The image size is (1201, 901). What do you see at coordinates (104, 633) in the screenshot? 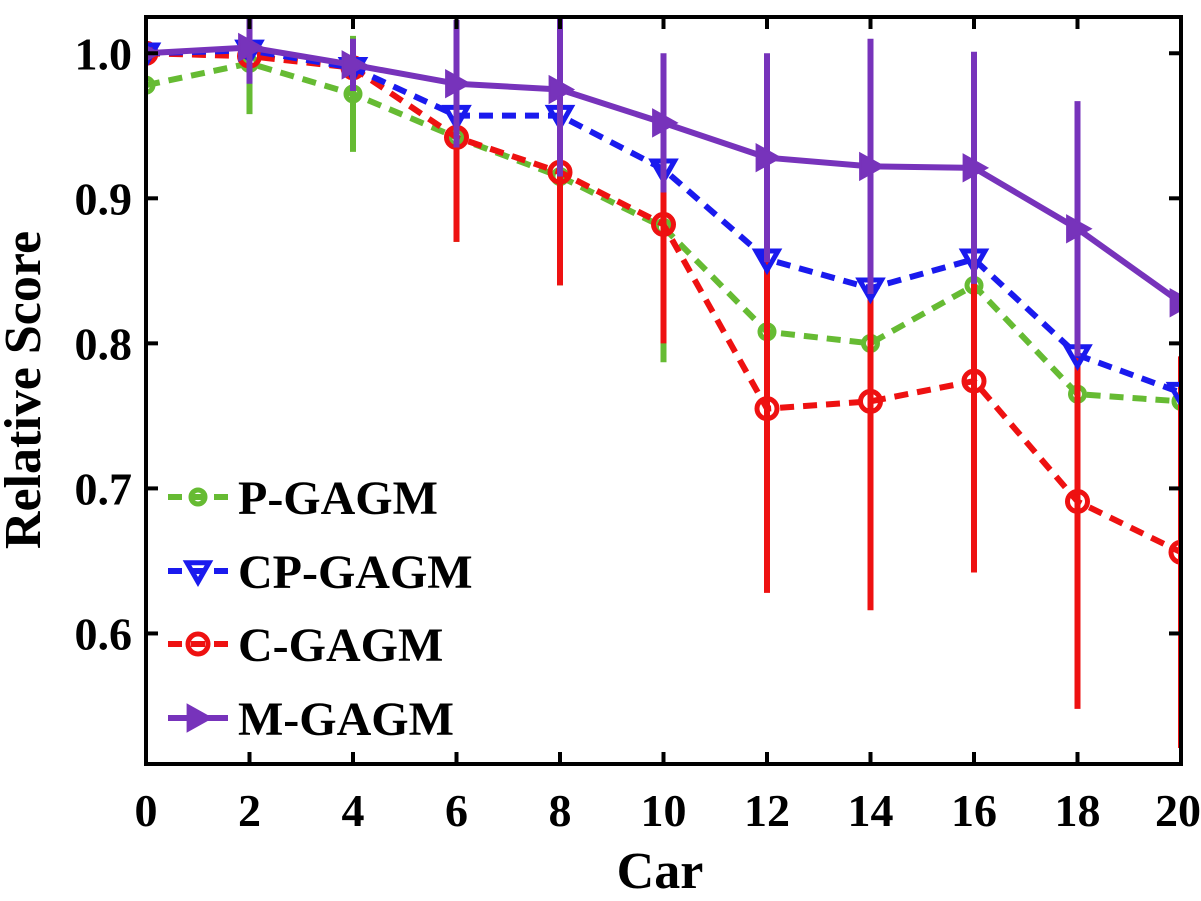
I see `y-tick-label-0.6: 0.6` at bounding box center [104, 633].